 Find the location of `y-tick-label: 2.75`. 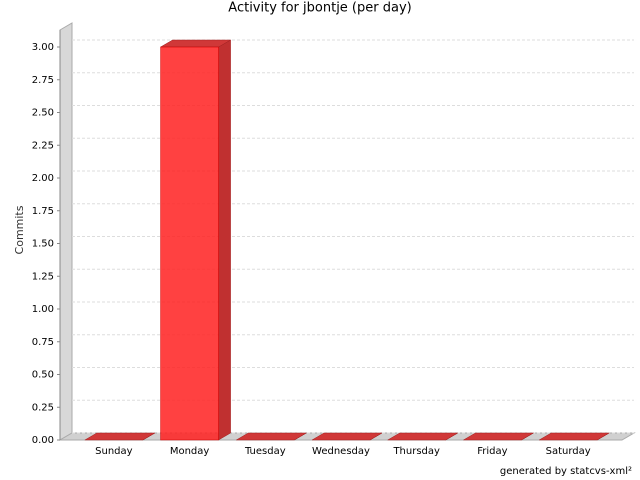

y-tick-label: 2.75 is located at coordinates (43, 80).